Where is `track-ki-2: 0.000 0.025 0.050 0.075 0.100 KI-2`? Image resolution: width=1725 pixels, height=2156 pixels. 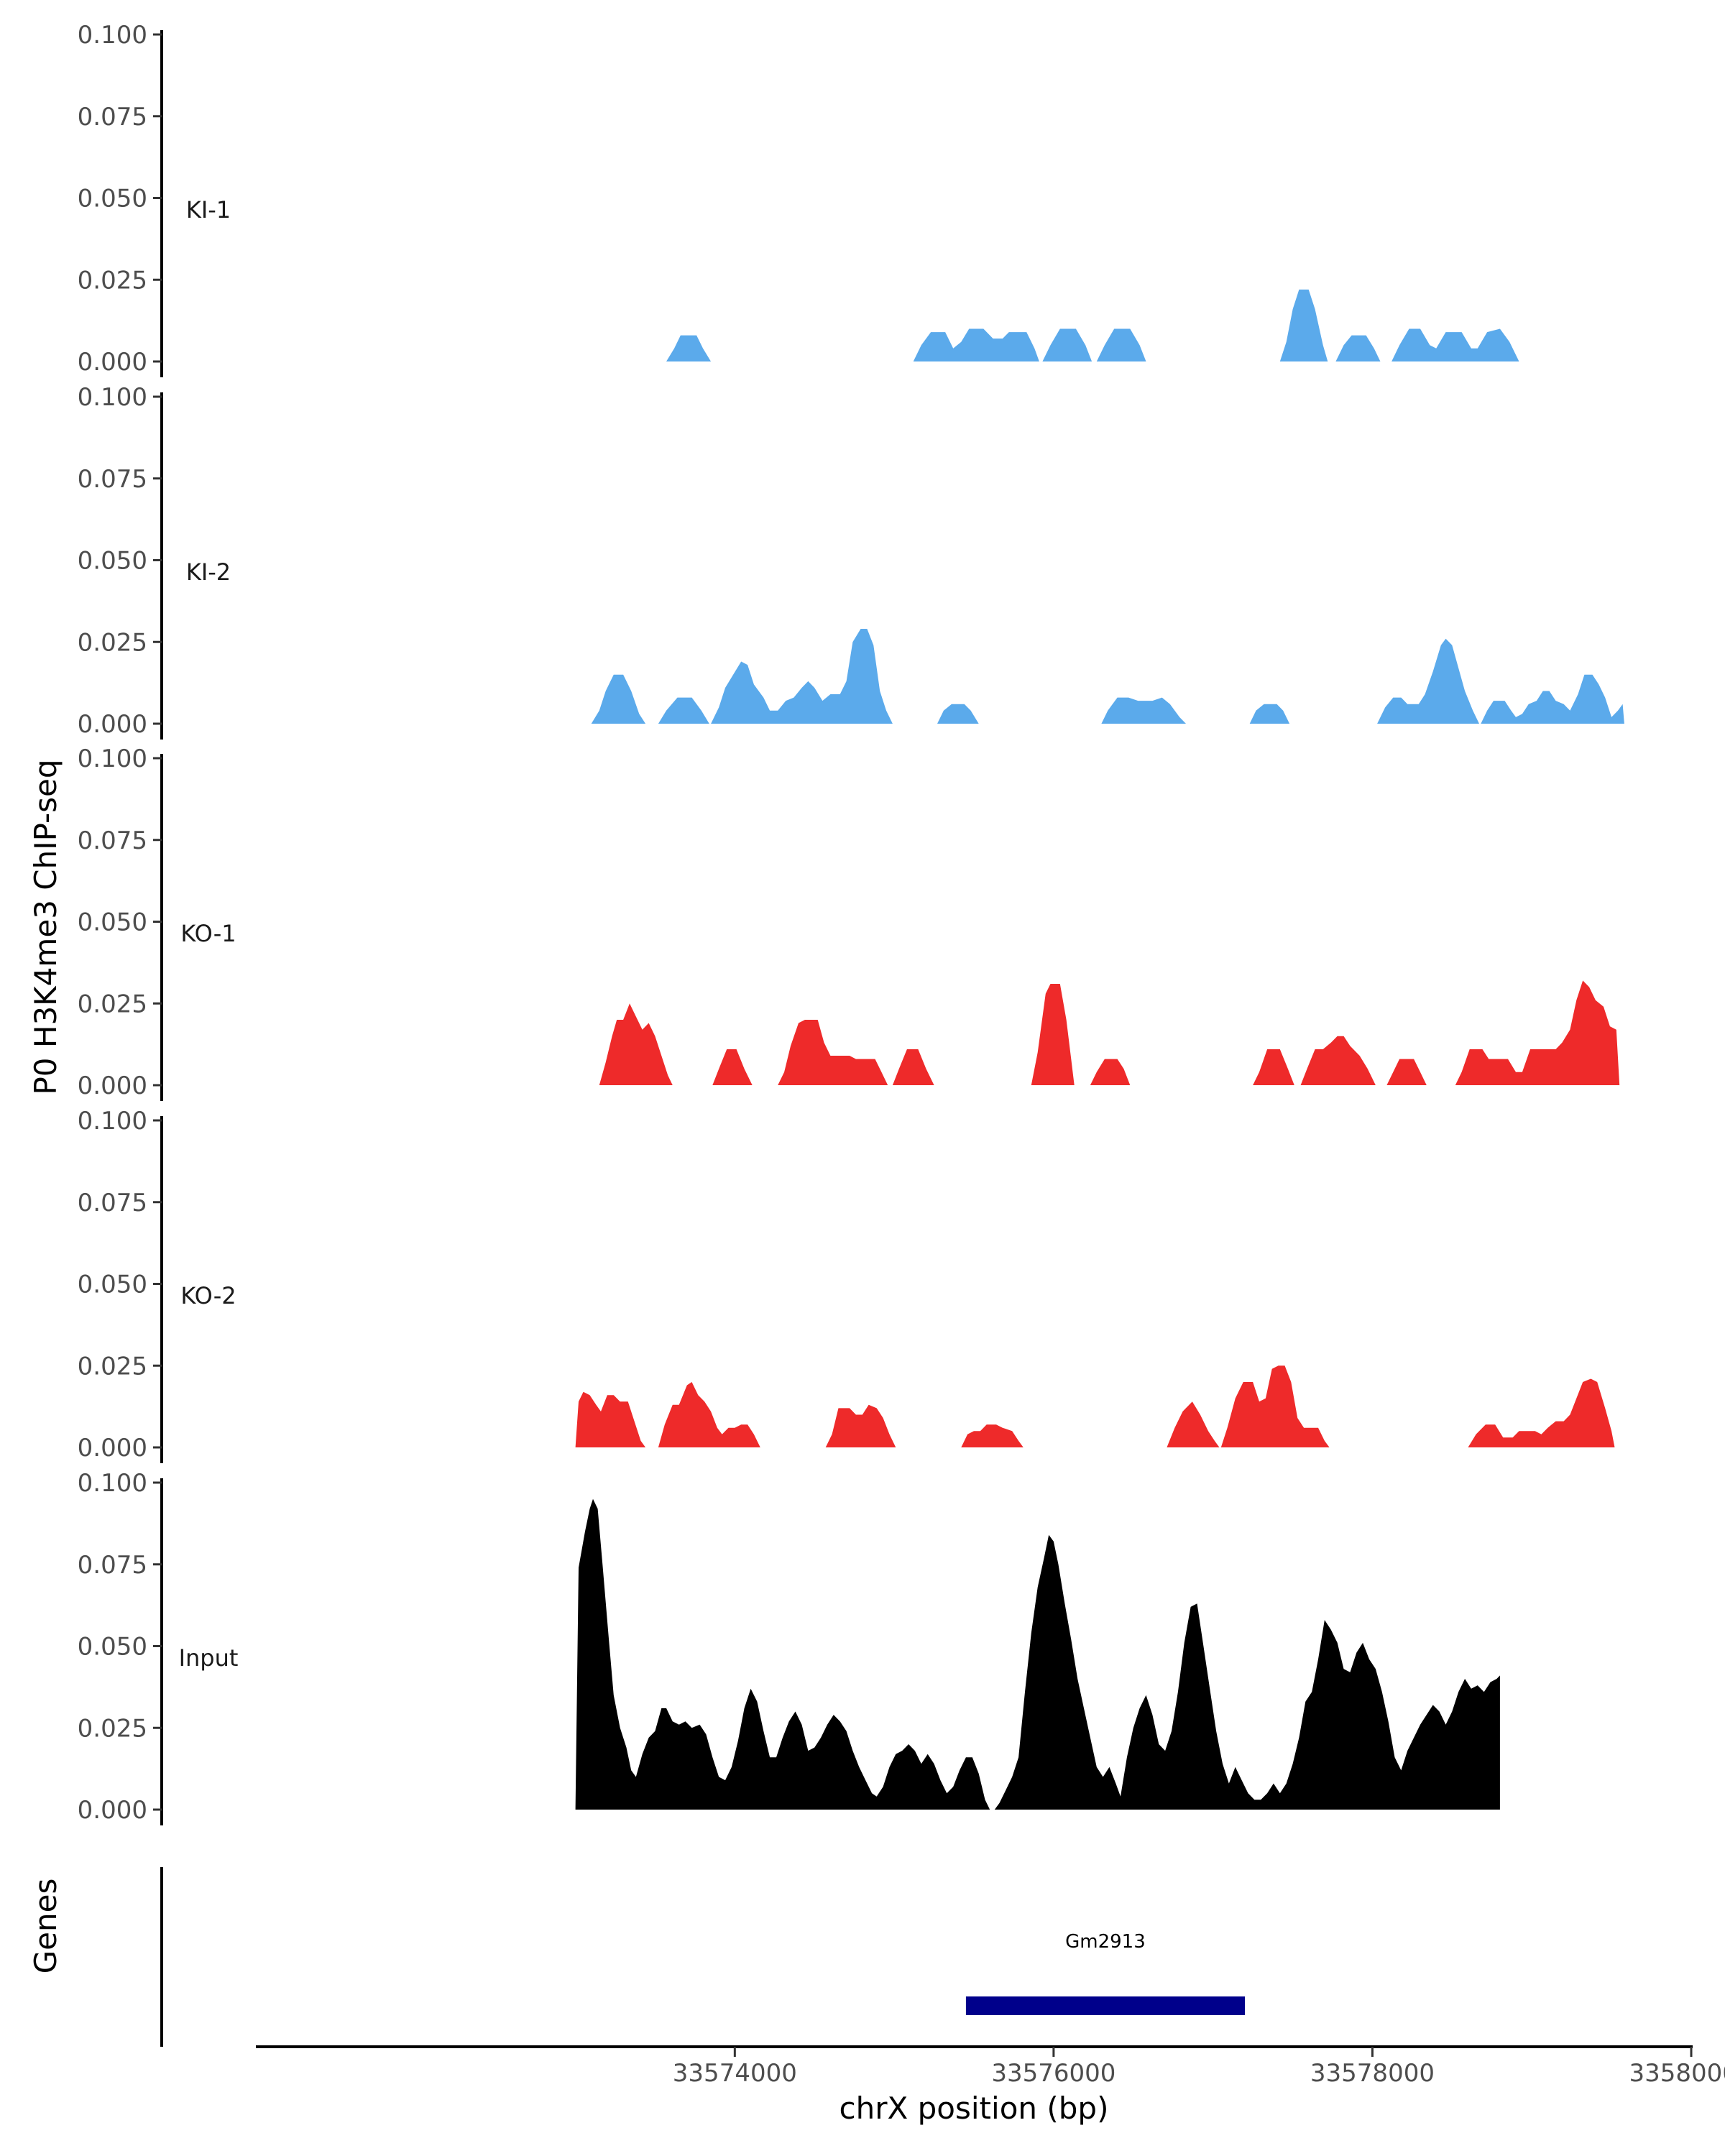
track-ki-2: 0.000 0.025 0.050 0.075 0.100 KI-2 is located at coordinates (851, 561).